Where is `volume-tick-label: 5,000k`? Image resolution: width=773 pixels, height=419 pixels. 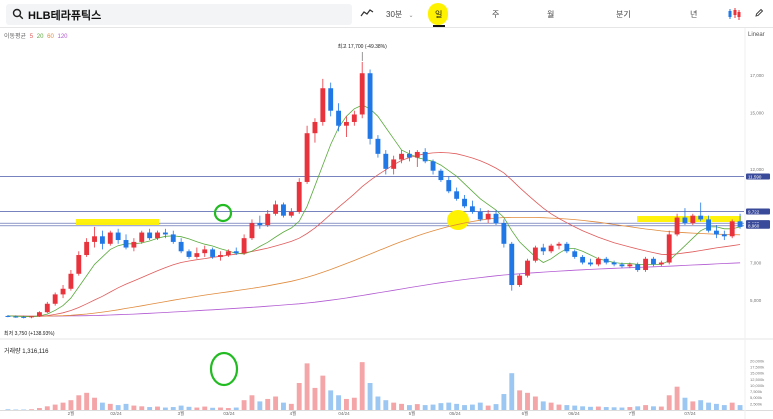 volume-tick-label: 5,000k is located at coordinates (756, 397).